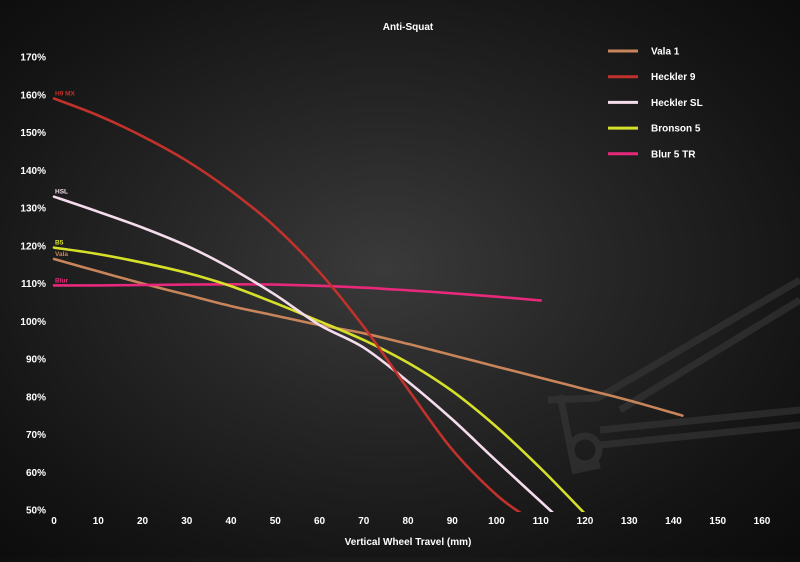 The width and height of the screenshot is (800, 562). I want to click on chart-title: Anti-Squat, so click(408, 27).